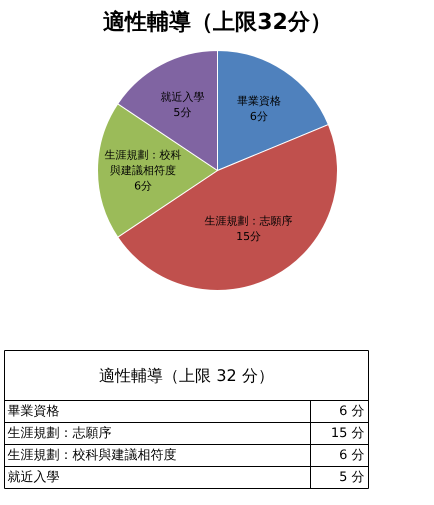  Describe the element at coordinates (92, 455) in the screenshot. I see `category-label: 生涯規劃：校科與建議相符度` at that location.